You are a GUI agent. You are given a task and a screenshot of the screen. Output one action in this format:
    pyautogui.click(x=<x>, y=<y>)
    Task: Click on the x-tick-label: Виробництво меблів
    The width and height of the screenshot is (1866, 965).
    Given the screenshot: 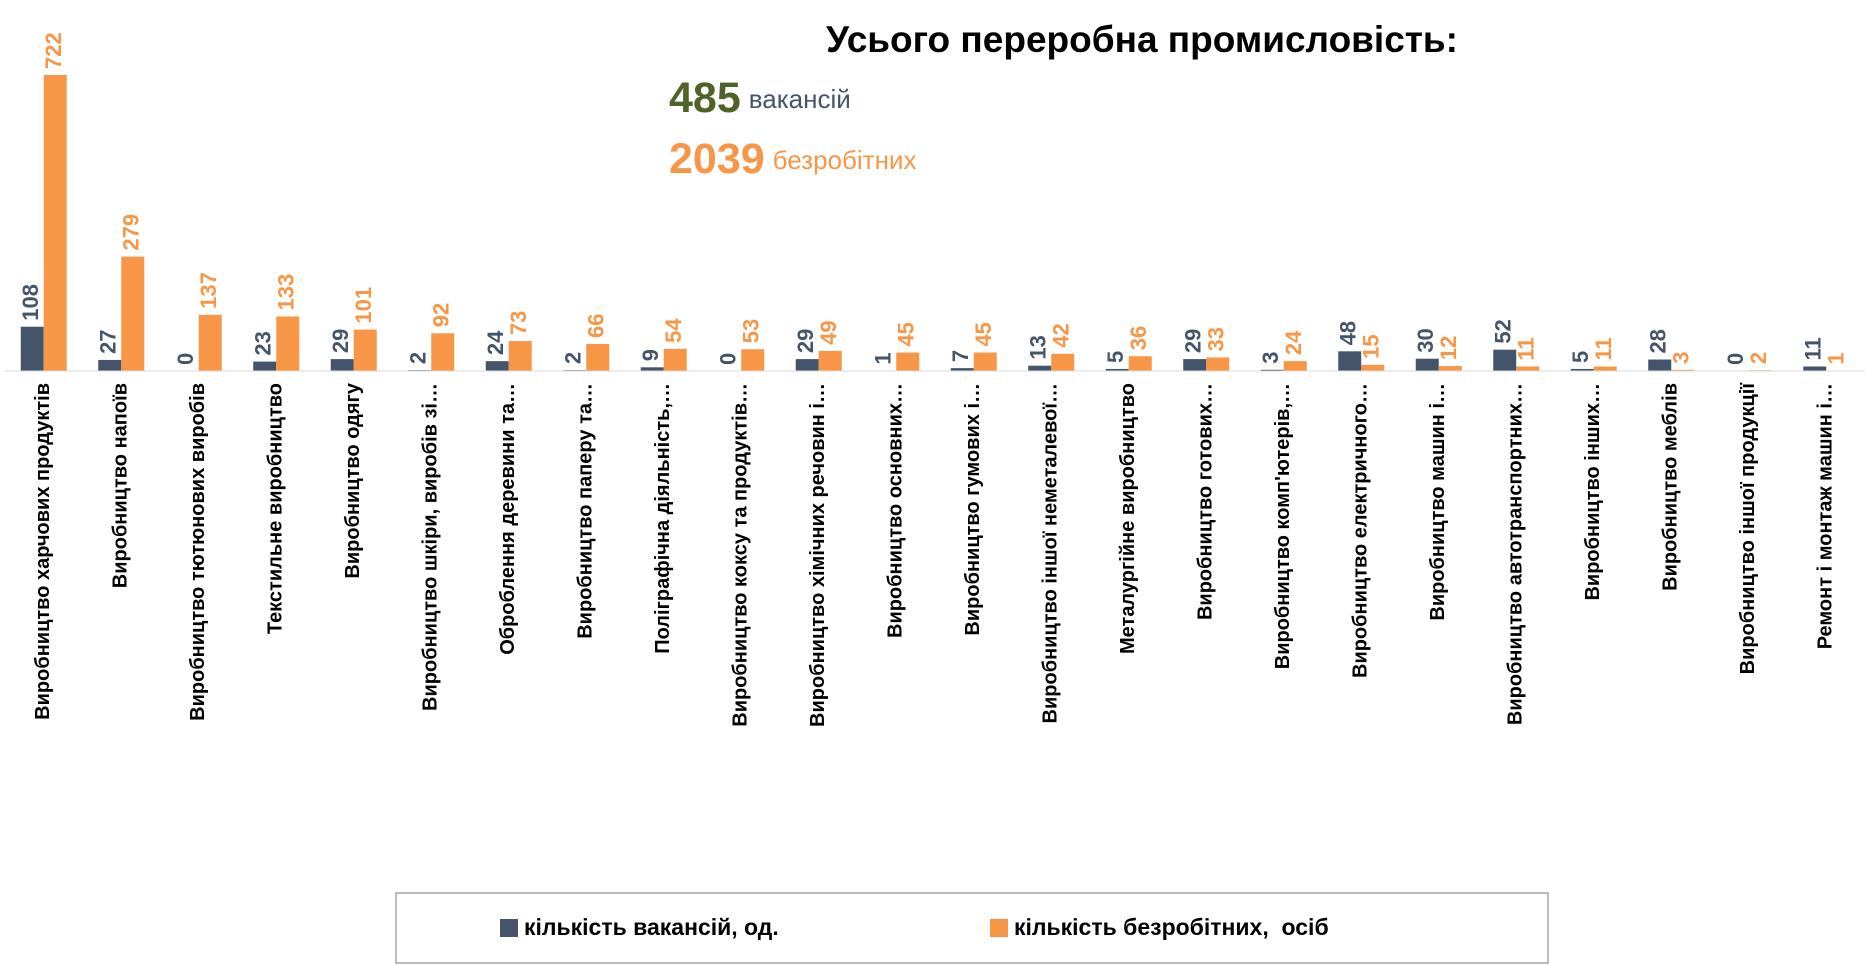 What is the action you would take?
    pyautogui.click(x=1671, y=487)
    